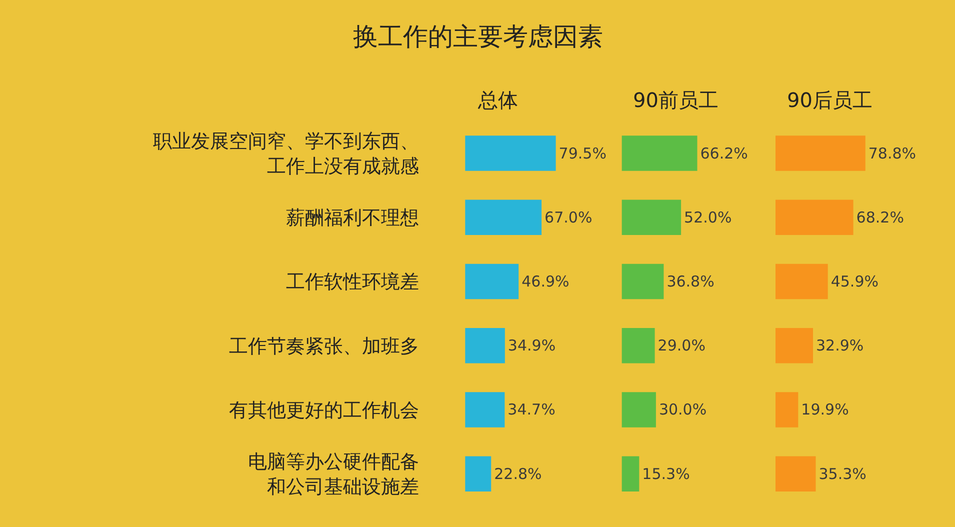  Describe the element at coordinates (675, 100) in the screenshot. I see `chart-subtitle: 90前员工` at that location.